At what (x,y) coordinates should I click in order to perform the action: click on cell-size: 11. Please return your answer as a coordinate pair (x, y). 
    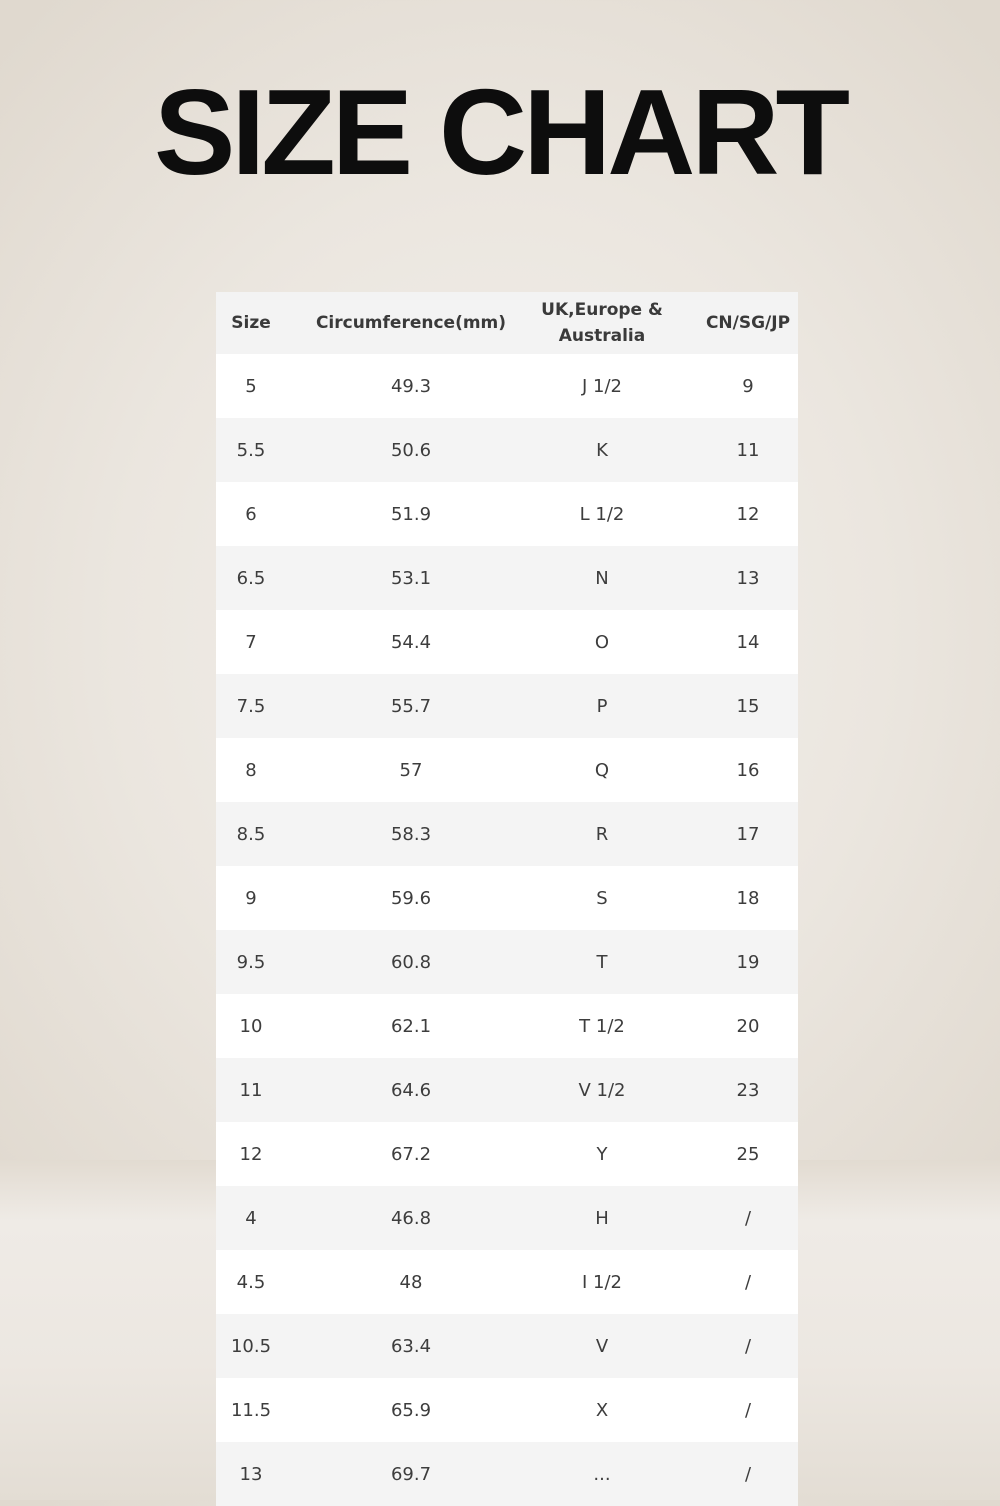
    Looking at the image, I should click on (251, 1090).